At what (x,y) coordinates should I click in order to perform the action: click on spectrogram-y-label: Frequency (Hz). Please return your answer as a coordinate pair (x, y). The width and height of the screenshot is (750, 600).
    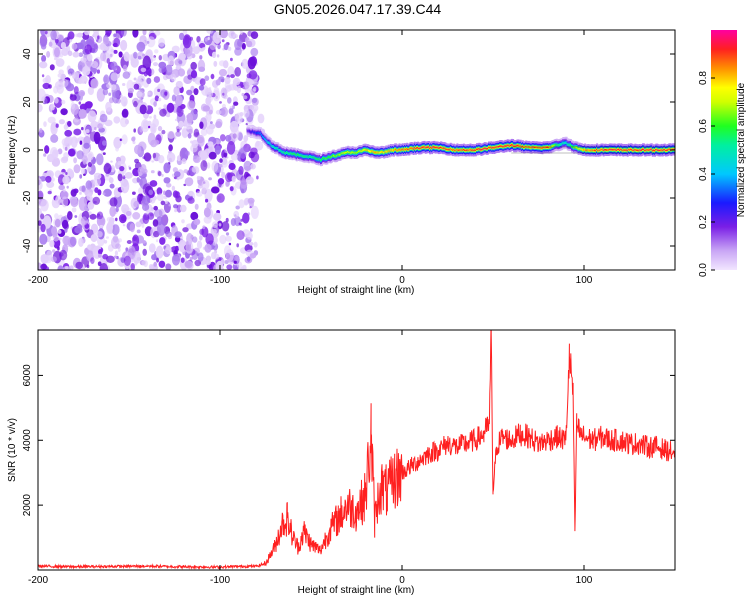
    Looking at the image, I should click on (12, 150).